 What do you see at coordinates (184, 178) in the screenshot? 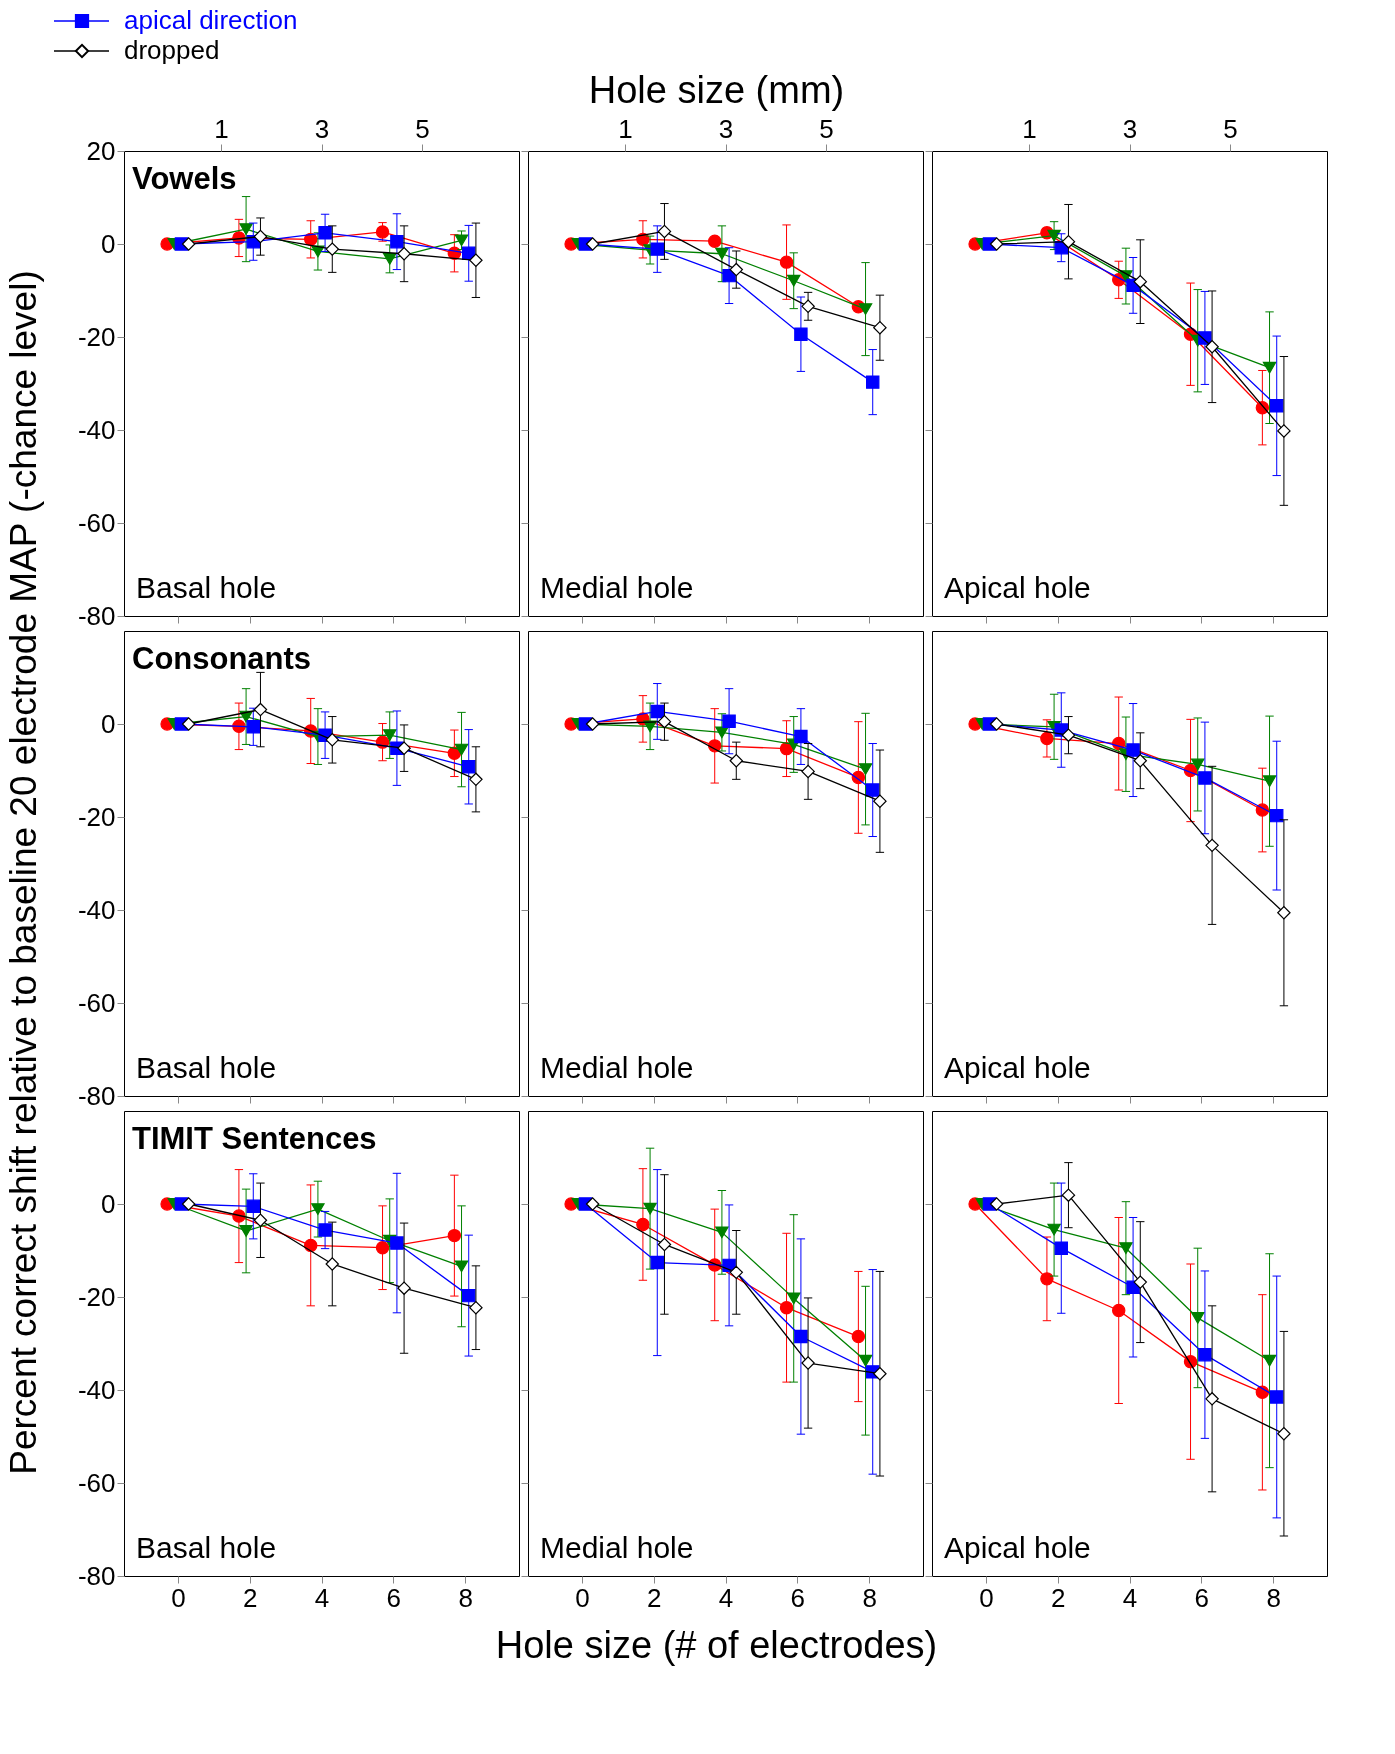
I see `annotation: Vowels` at bounding box center [184, 178].